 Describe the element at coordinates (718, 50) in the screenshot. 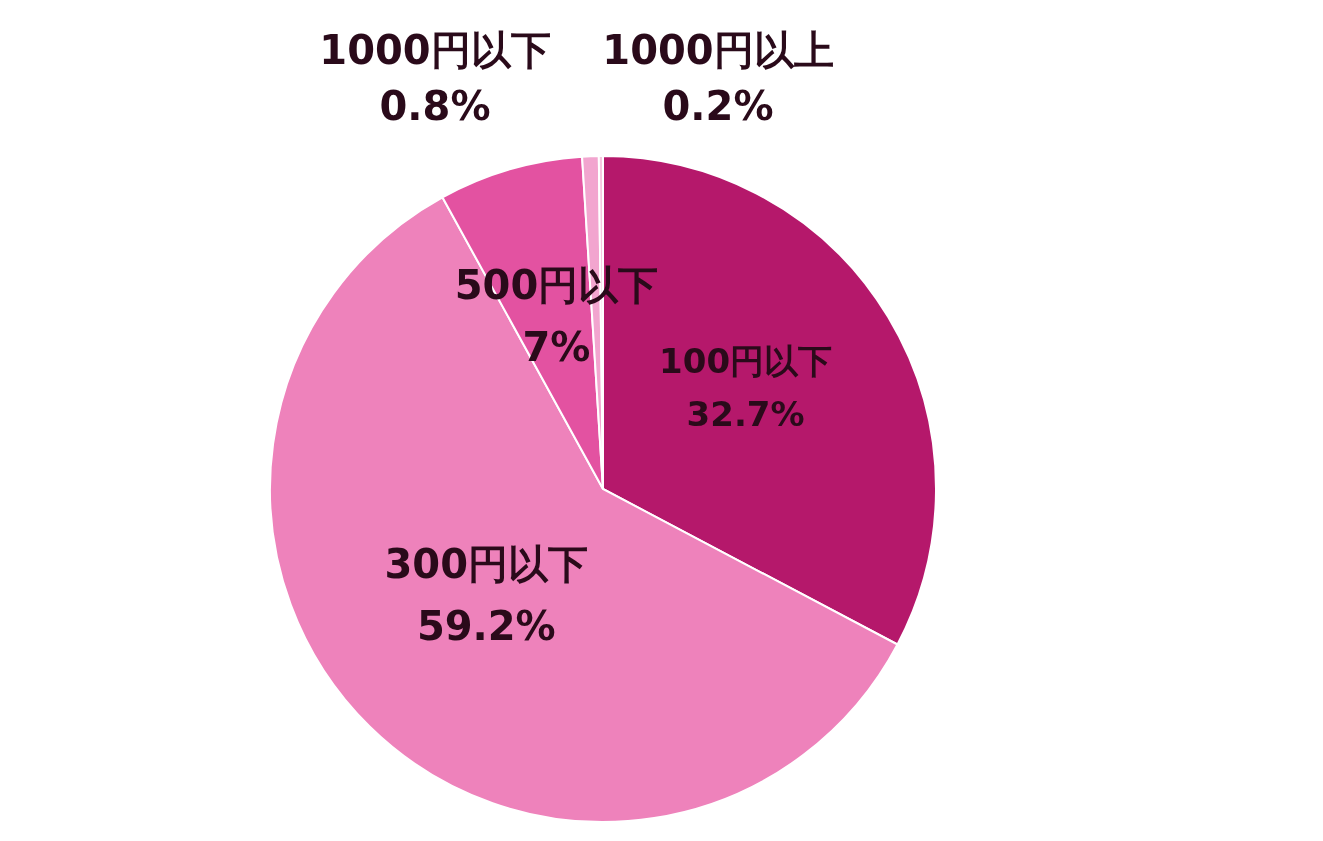

I see `slice-label: 1000円以上` at that location.